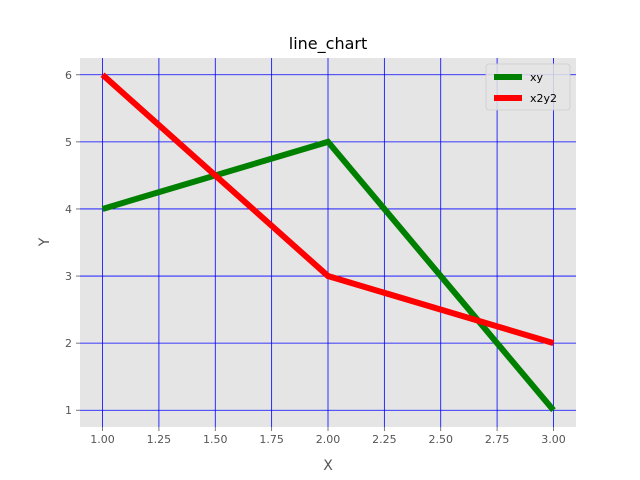 The height and width of the screenshot is (480, 640). I want to click on x-axis-label: X, so click(328, 466).